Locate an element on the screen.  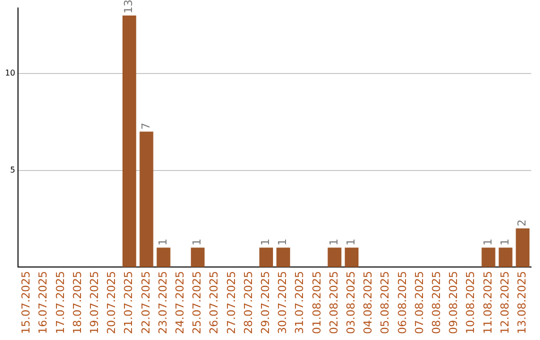
data-label: 13 is located at coordinates (129, 7).